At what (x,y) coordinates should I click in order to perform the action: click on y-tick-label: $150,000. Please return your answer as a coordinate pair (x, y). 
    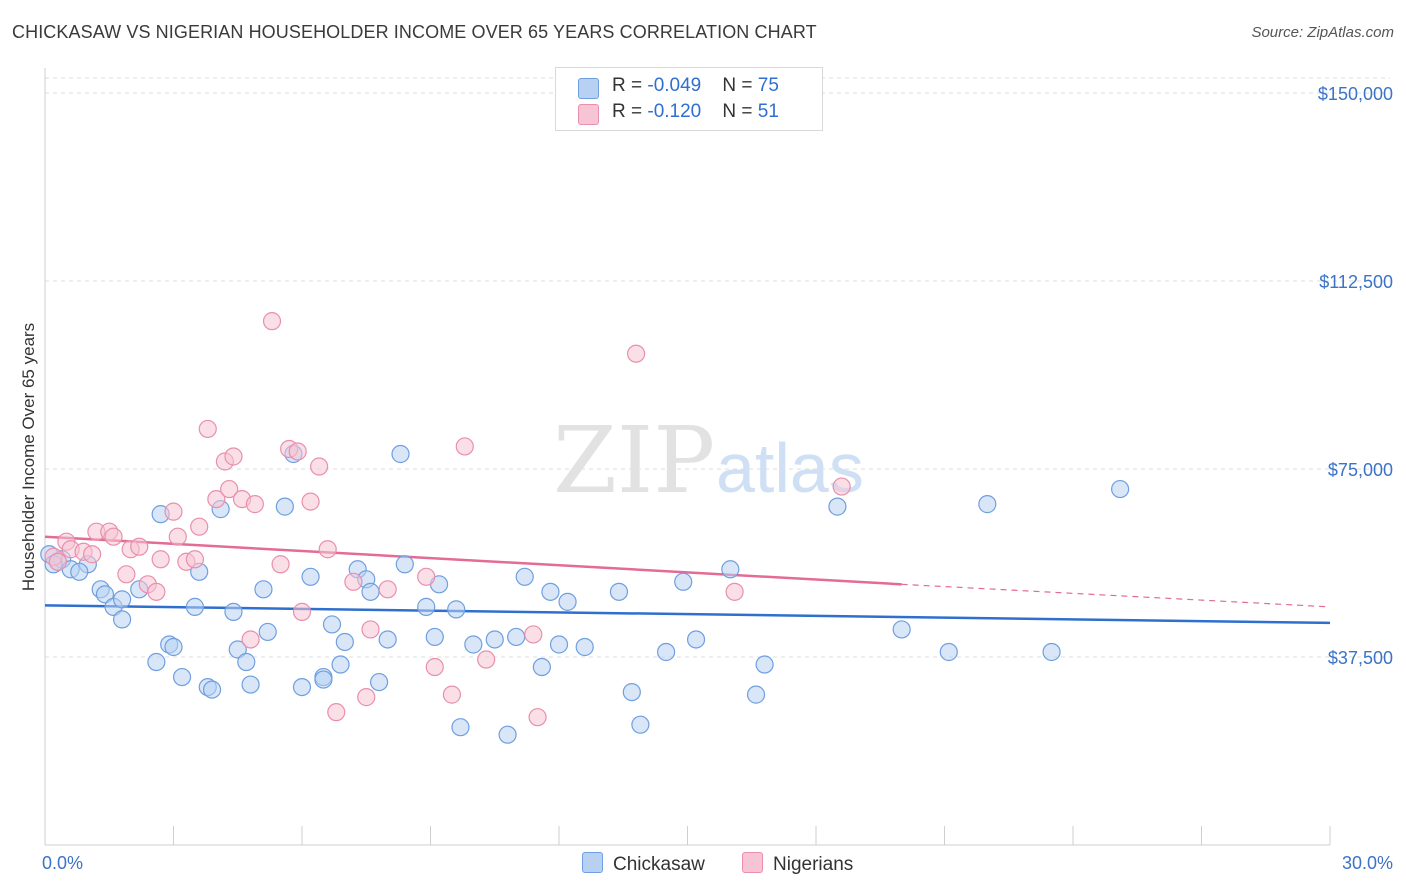
    Looking at the image, I should click on (1355, 94).